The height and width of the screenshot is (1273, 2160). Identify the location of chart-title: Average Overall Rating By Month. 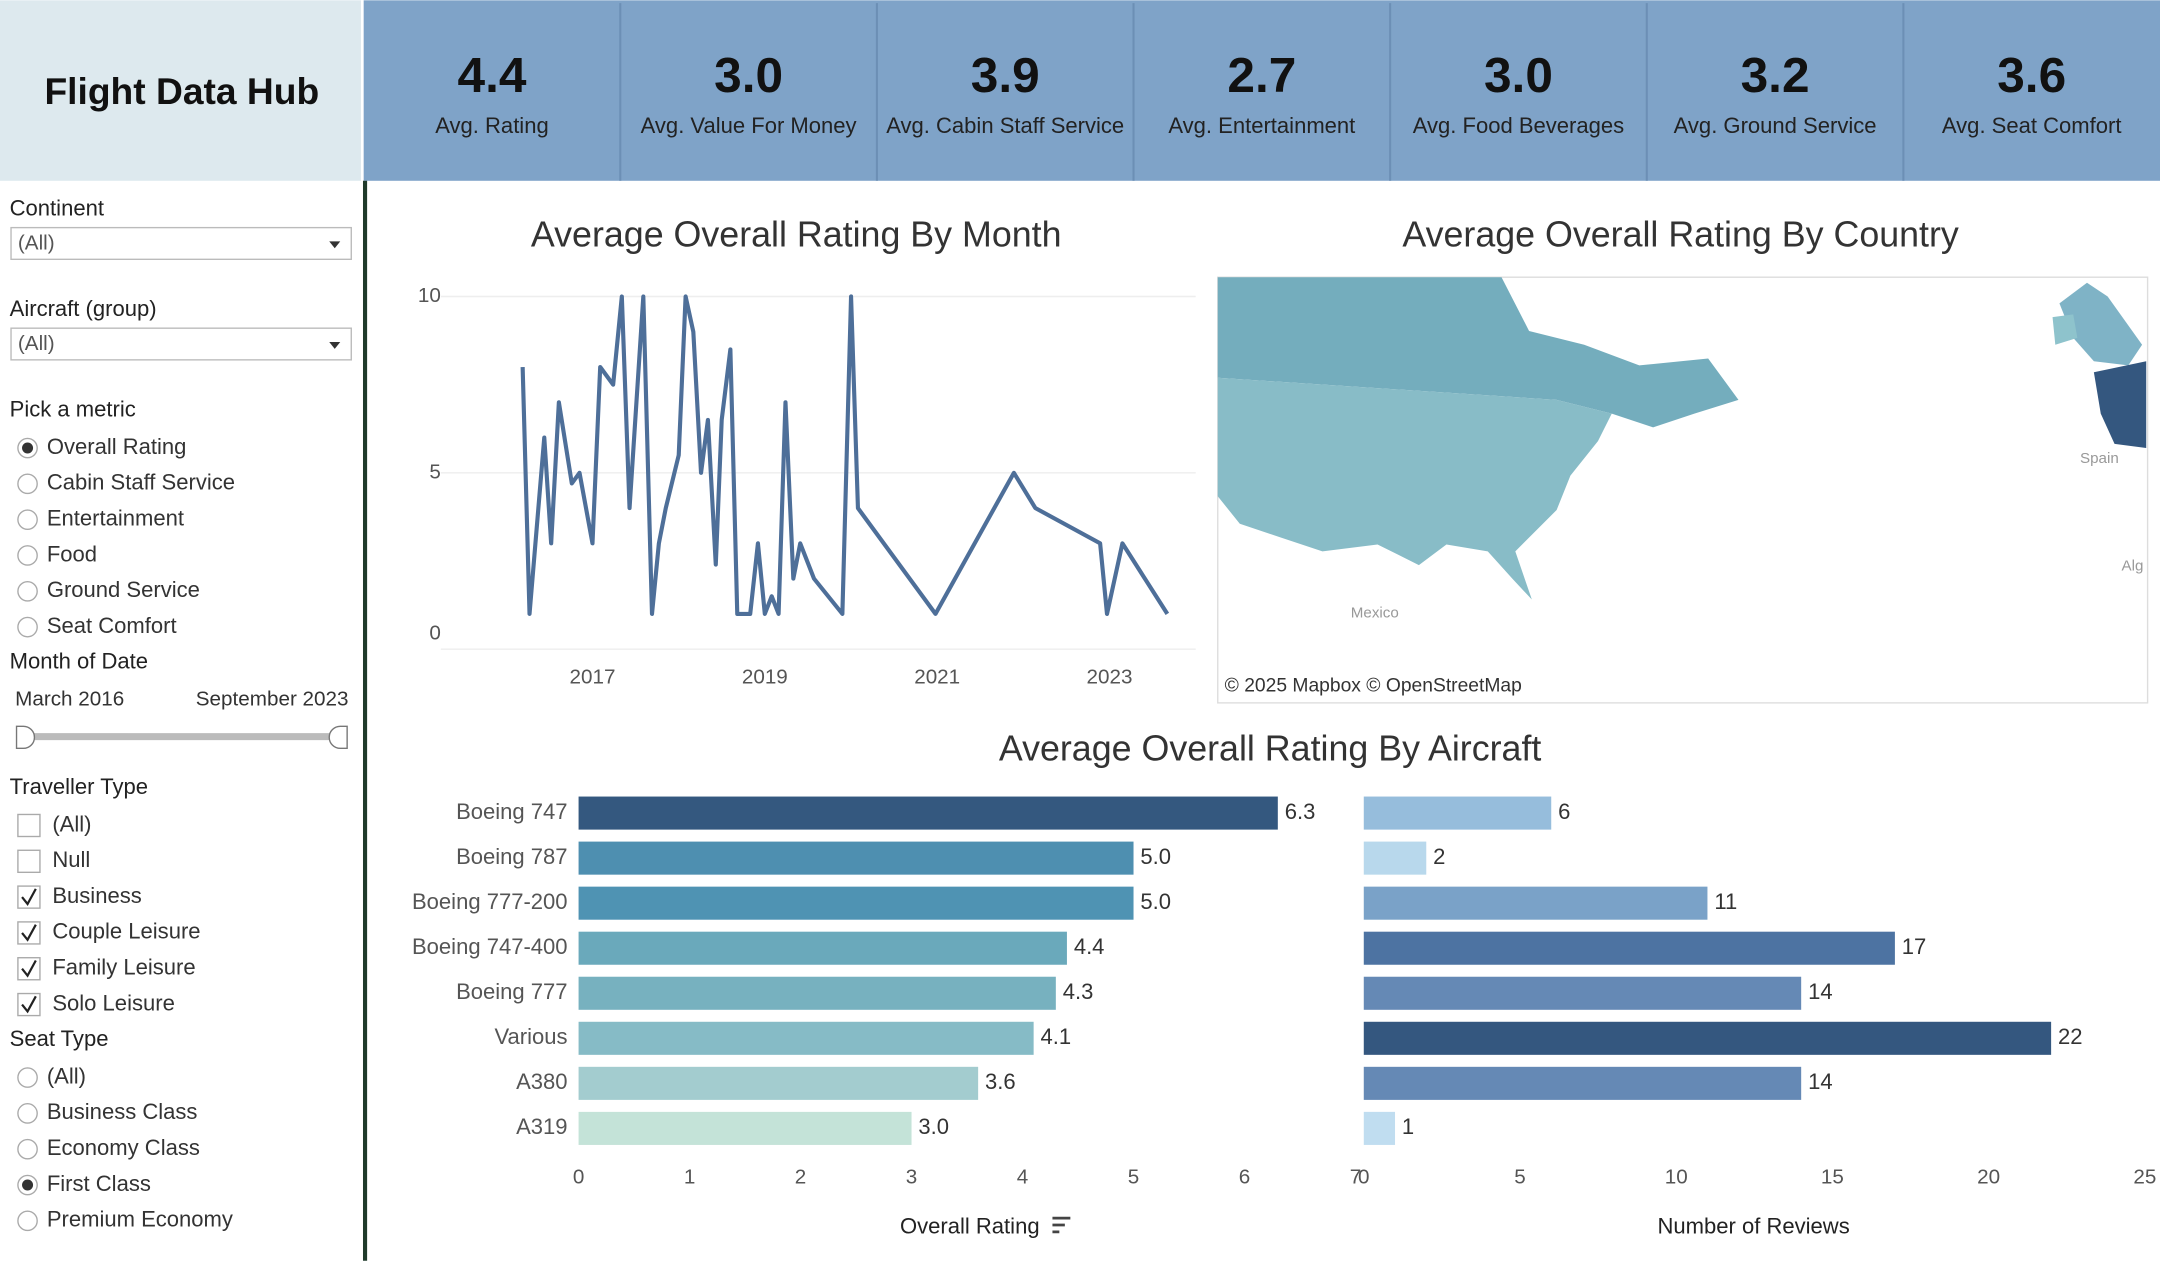
(796, 235).